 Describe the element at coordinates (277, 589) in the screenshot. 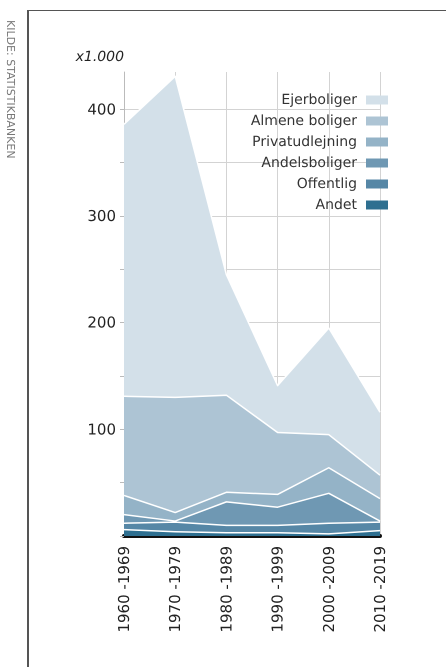

I see `x-tick-label: 1990 -1999` at that location.